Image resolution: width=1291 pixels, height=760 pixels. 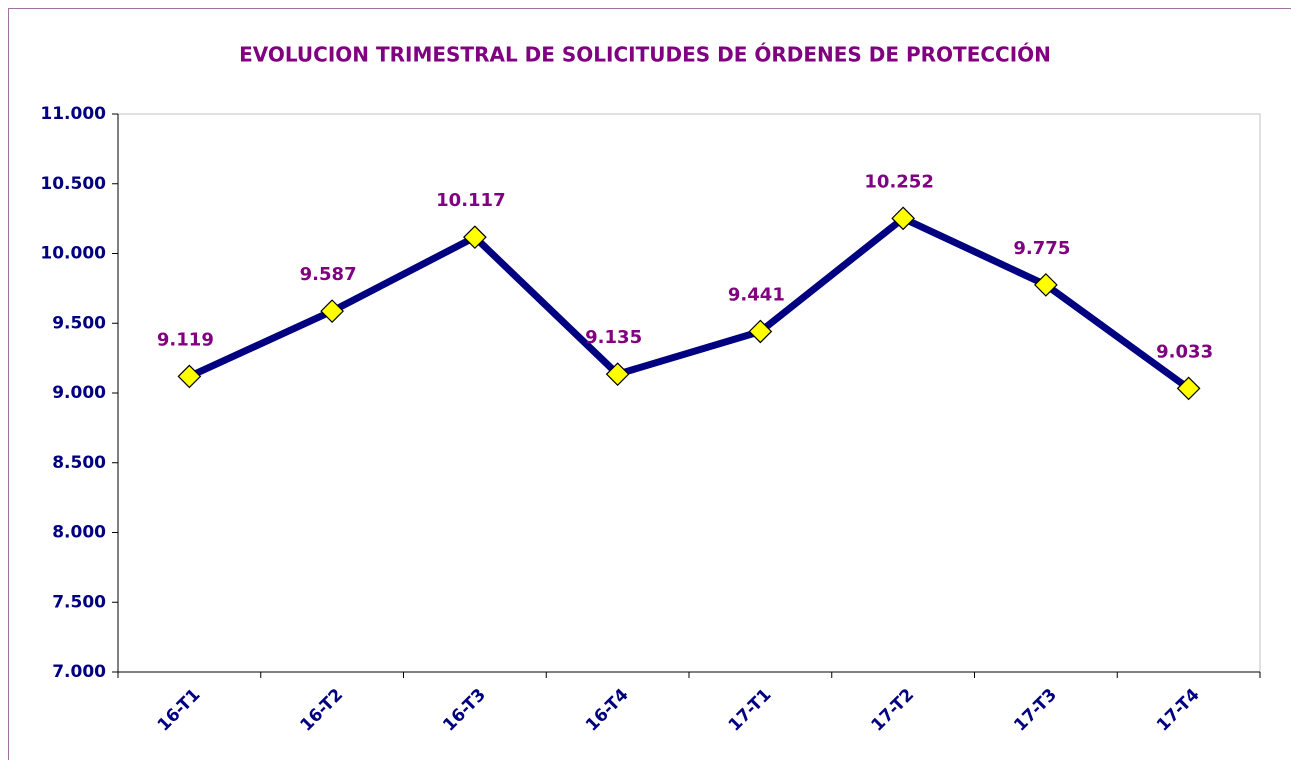 What do you see at coordinates (1035, 710) in the screenshot?
I see `x-tick-label: 17-T3` at bounding box center [1035, 710].